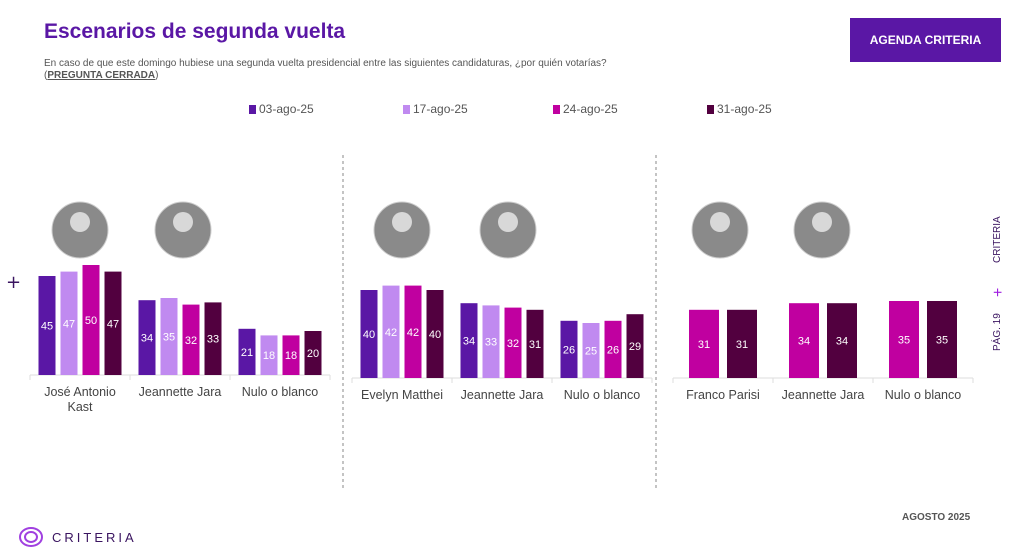  Describe the element at coordinates (997, 239) in the screenshot. I see `side-brand: CRITERIA` at that location.